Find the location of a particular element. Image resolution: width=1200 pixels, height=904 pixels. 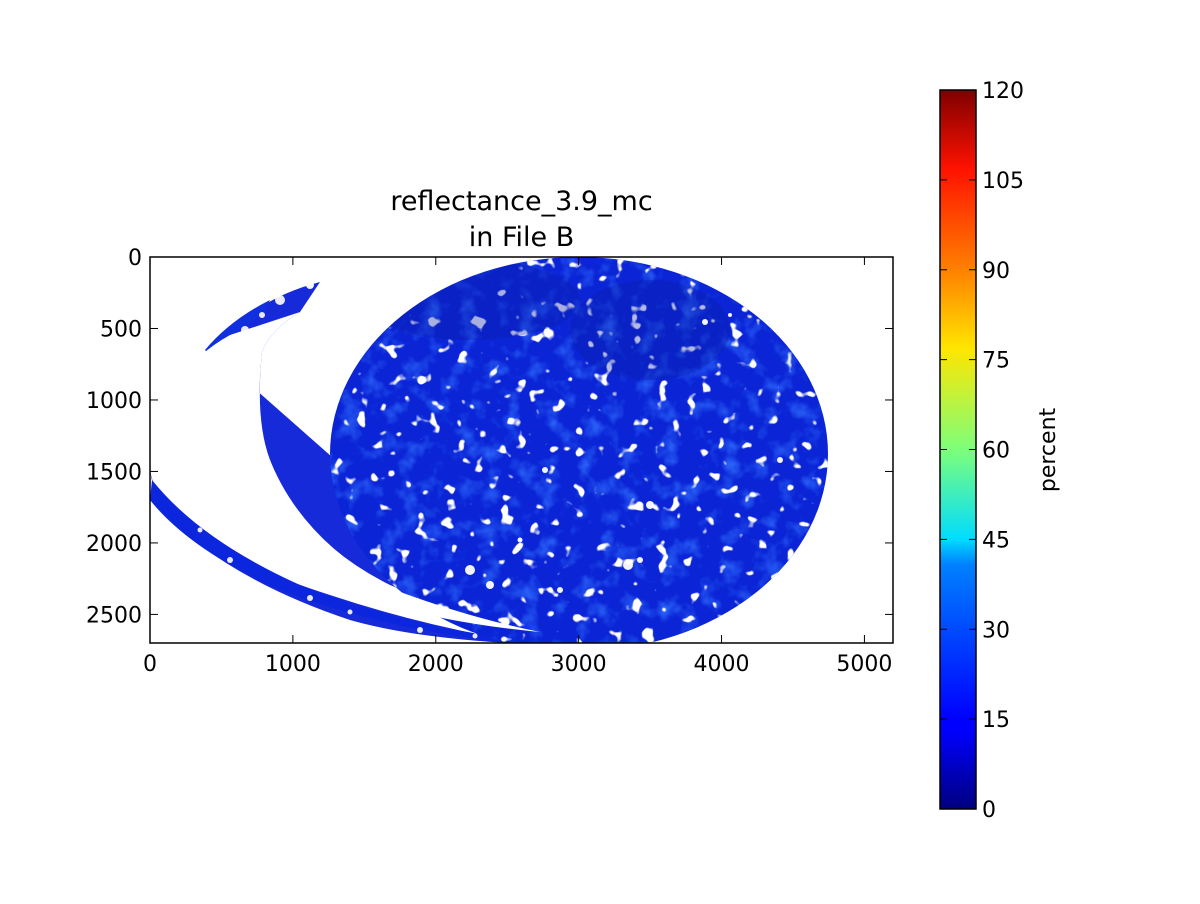

x-tick-label: 1000 is located at coordinates (293, 664).